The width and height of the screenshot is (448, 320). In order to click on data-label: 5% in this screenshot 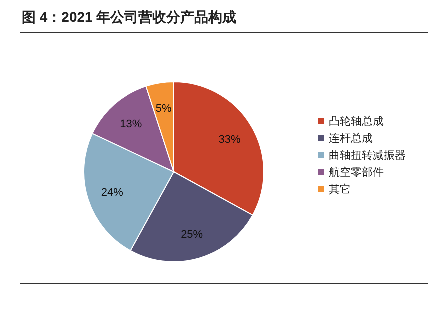, I will do `click(164, 109)`.